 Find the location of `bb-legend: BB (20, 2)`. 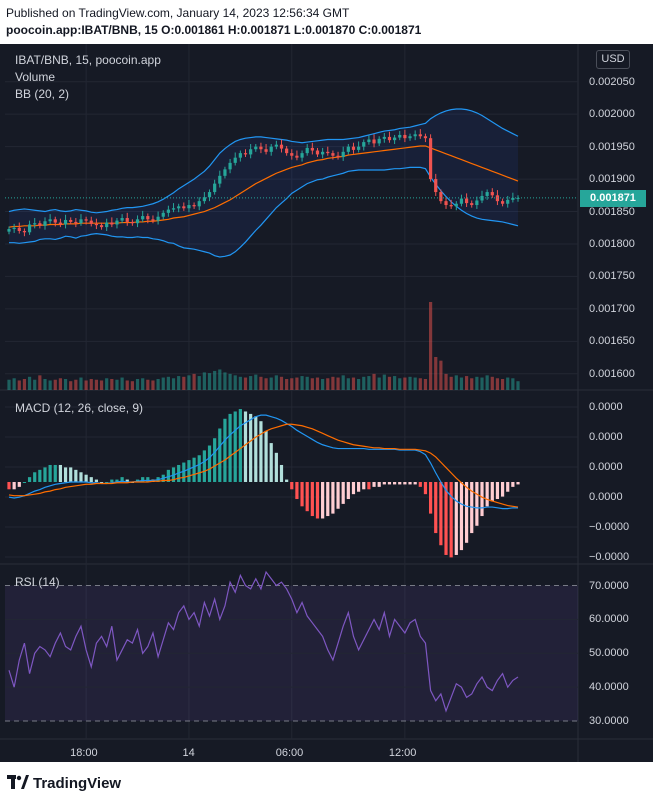

bb-legend: BB (20, 2) is located at coordinates (42, 94).